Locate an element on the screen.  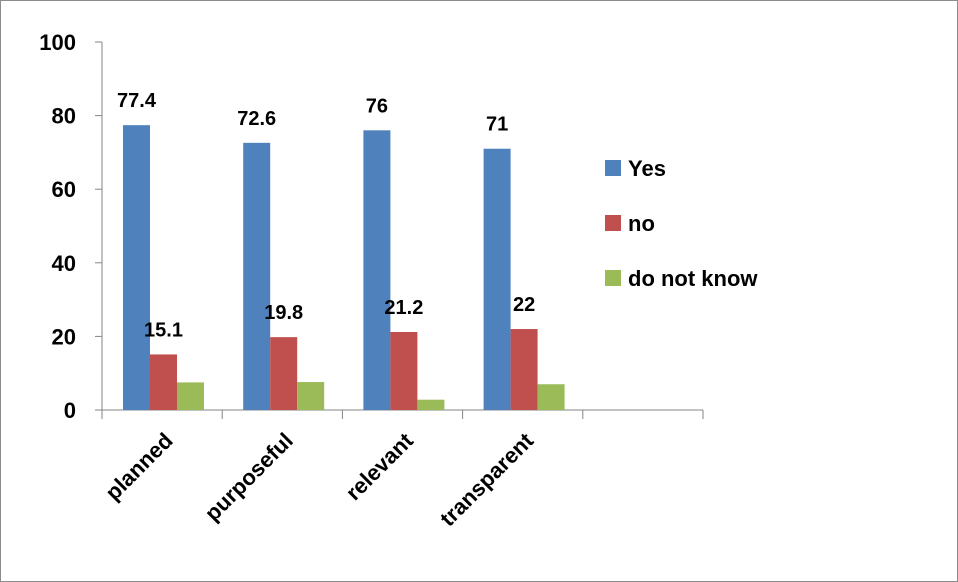
data-label: 71 is located at coordinates (497, 125).